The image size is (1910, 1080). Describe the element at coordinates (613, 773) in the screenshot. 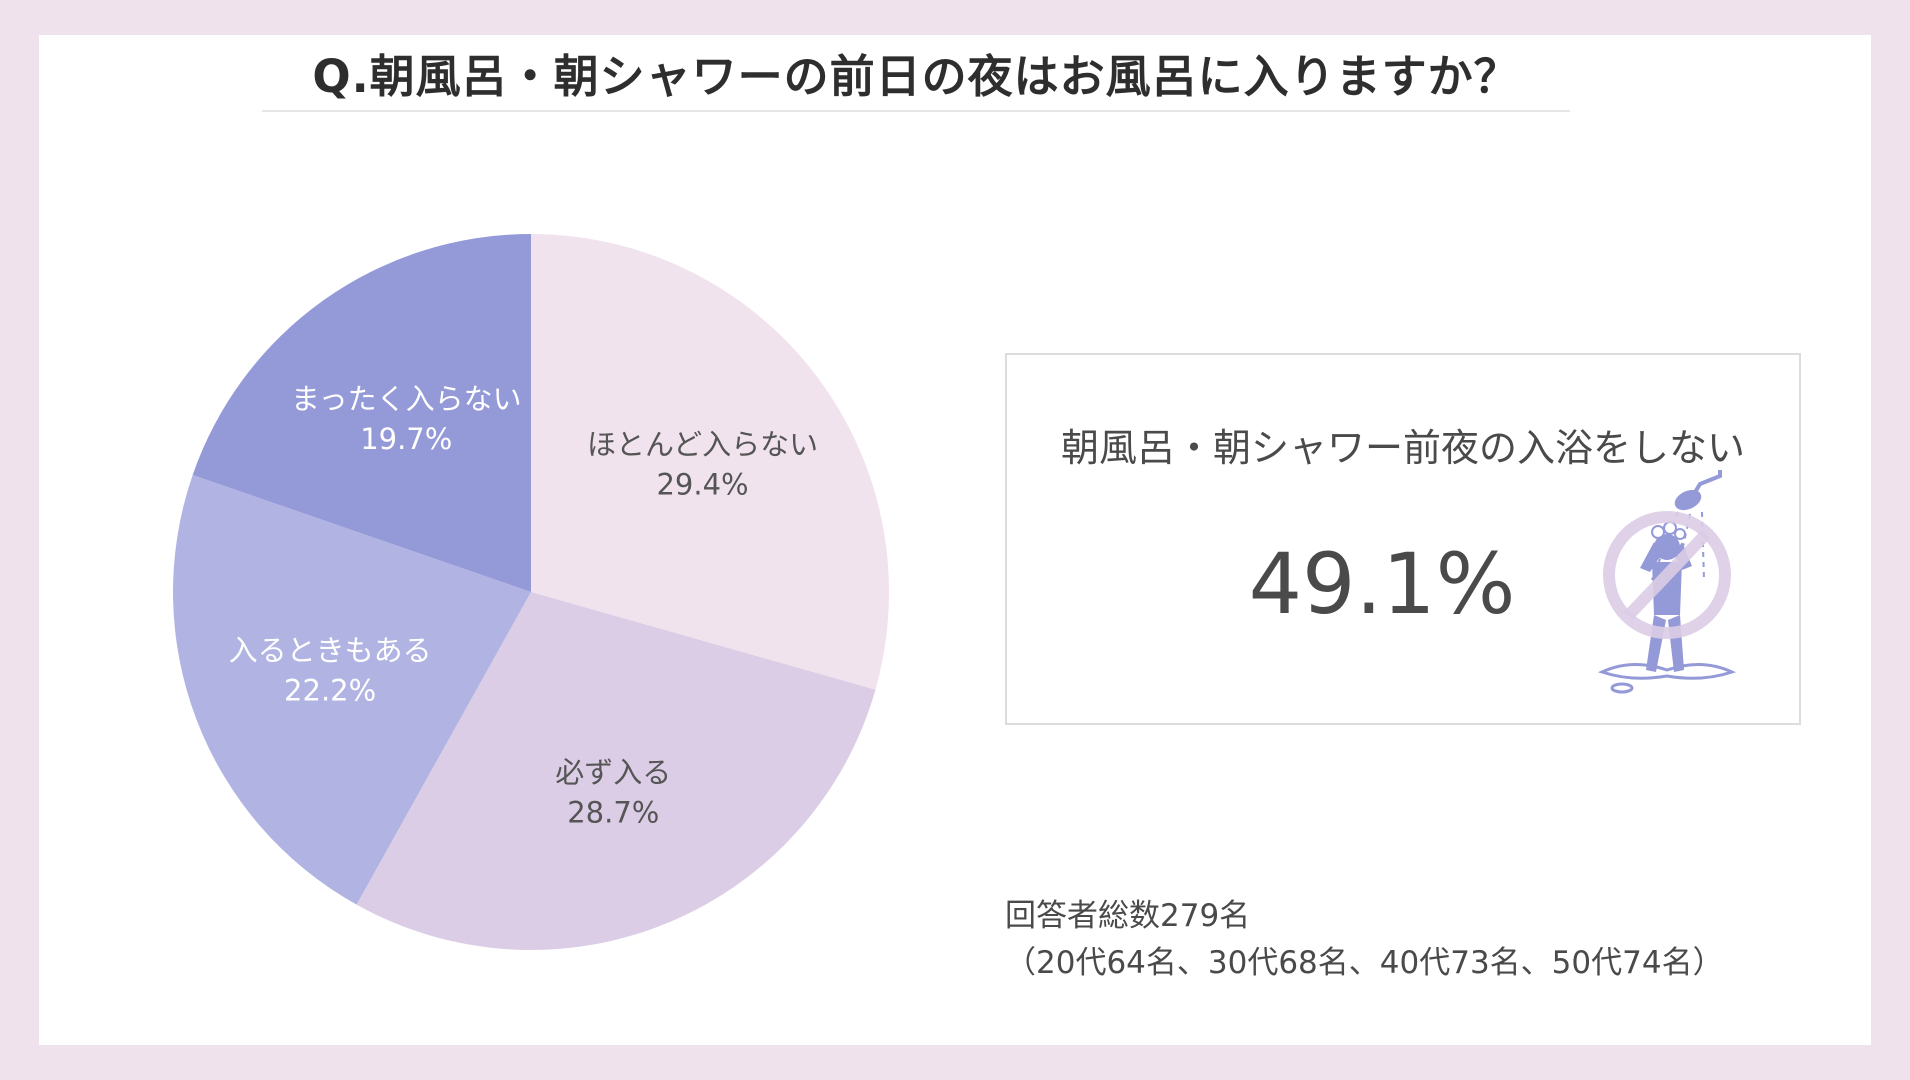

I see `slice-label-1: 必ず入る` at that location.